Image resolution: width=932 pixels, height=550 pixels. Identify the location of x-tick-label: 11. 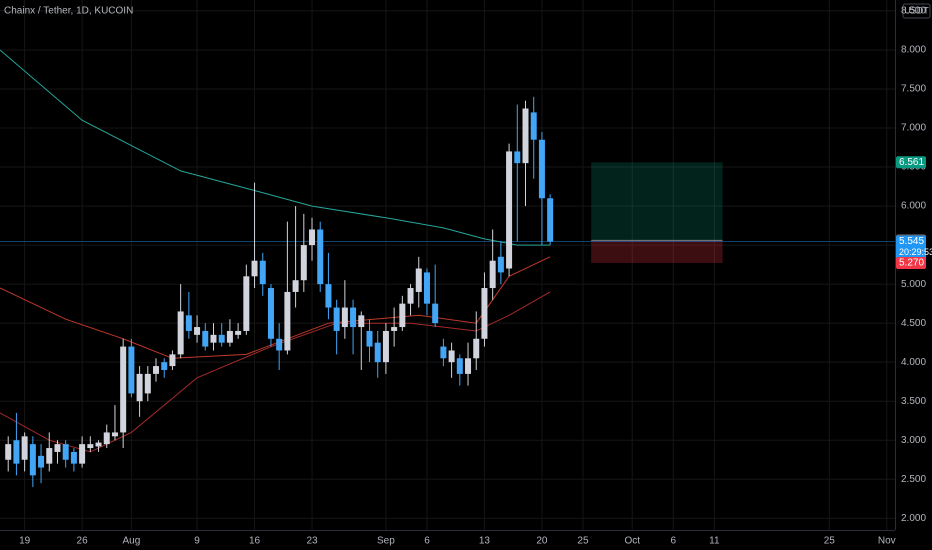
(714, 541).